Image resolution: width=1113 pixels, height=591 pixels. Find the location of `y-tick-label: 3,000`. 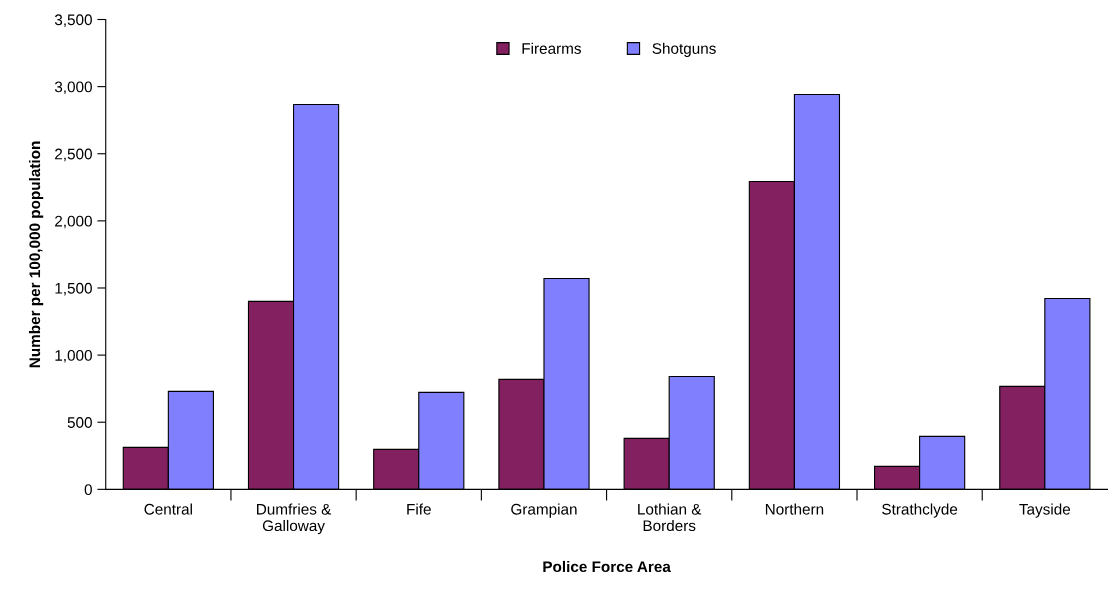

y-tick-label: 3,000 is located at coordinates (73, 88).